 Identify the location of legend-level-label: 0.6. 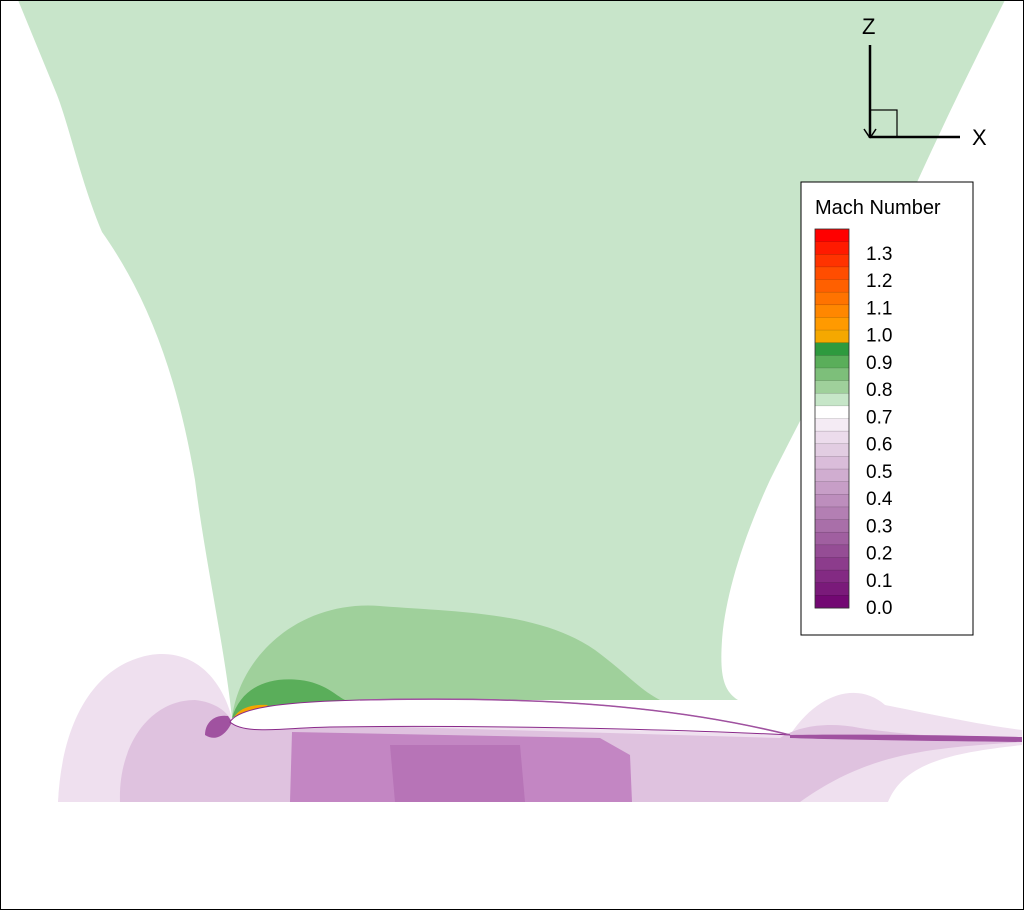
(879, 445).